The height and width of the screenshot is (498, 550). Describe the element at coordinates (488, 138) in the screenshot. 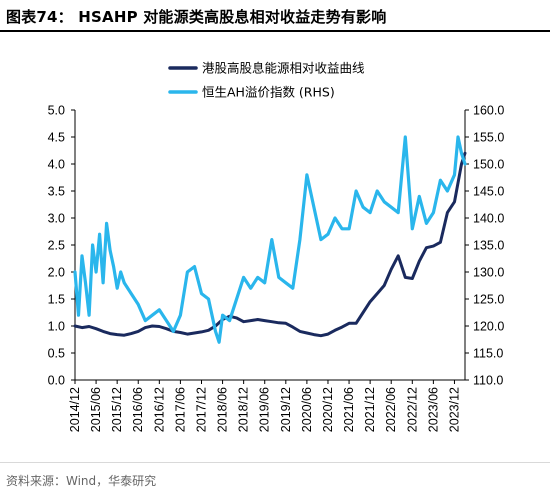

I see `right-tick-label: 155.0` at that location.